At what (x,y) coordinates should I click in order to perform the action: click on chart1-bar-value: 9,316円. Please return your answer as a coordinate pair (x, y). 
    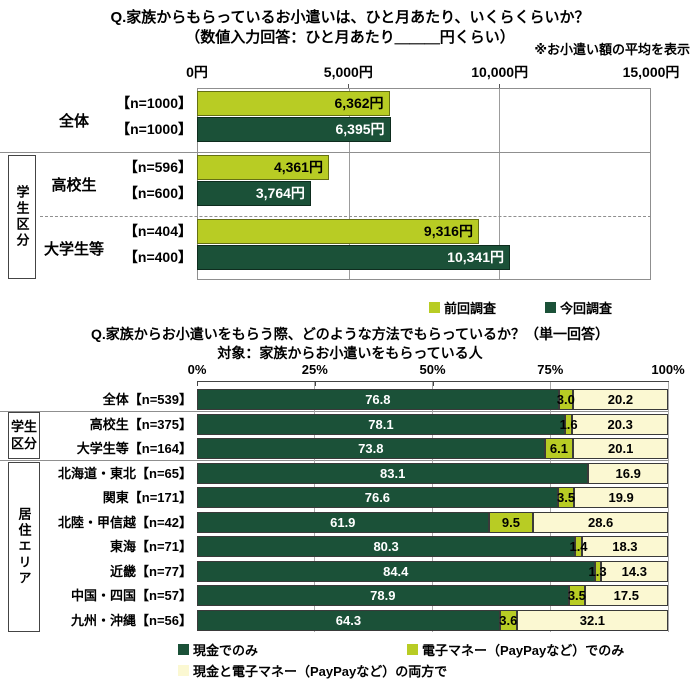
    Looking at the image, I should click on (448, 231).